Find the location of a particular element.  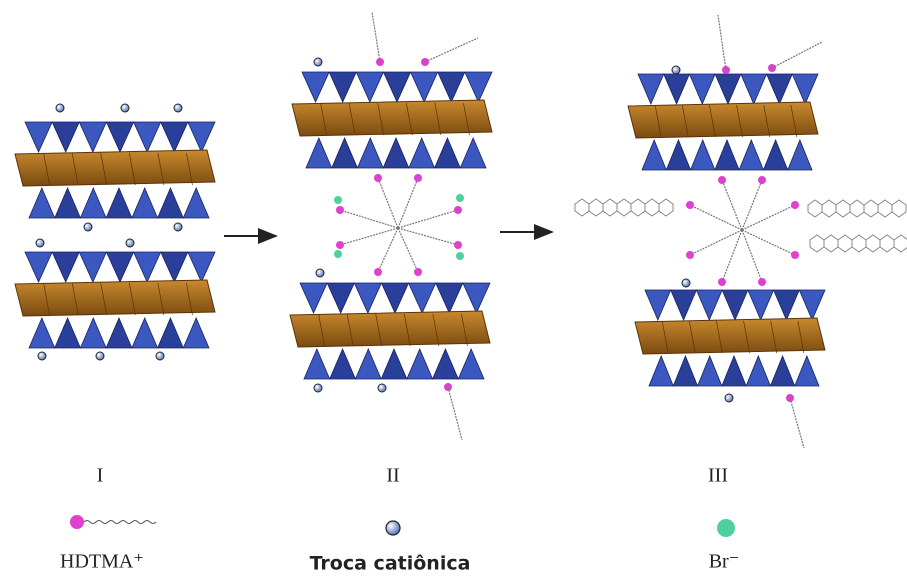

panel-label: II is located at coordinates (392, 476).